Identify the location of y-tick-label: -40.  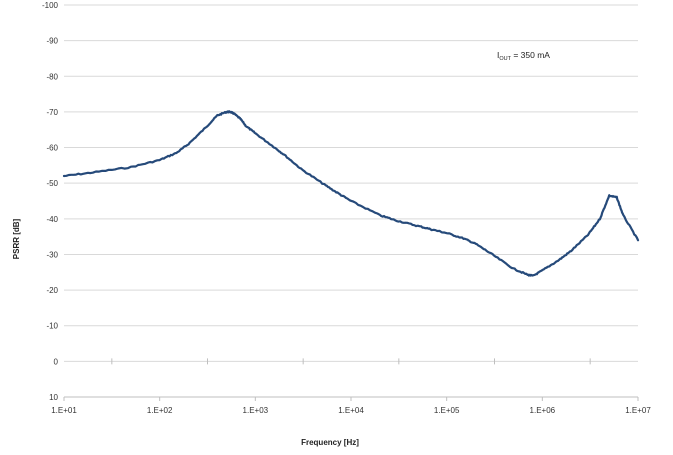
(52, 219).